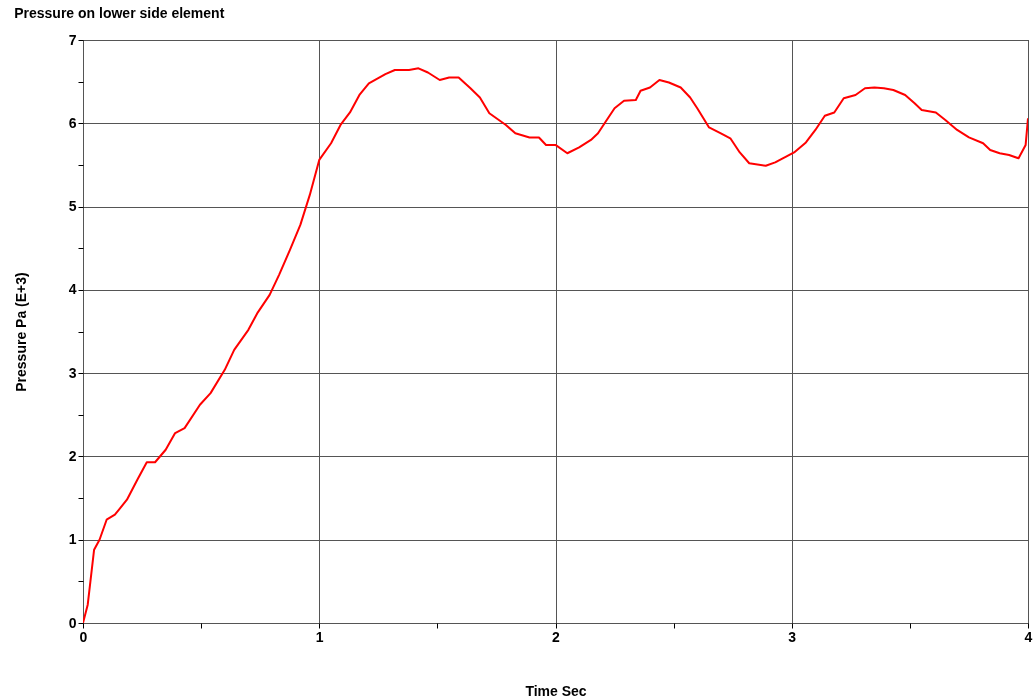 Image resolution: width=1035 pixels, height=698 pixels. What do you see at coordinates (72, 622) in the screenshot?
I see `y-tick-label: 0` at bounding box center [72, 622].